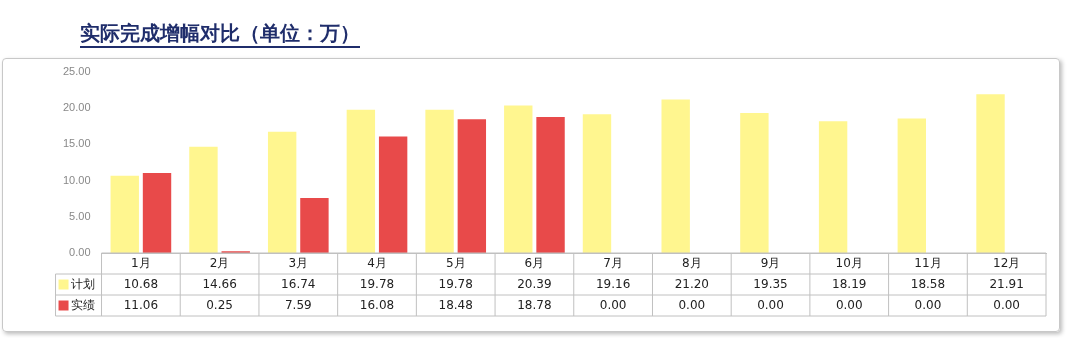 This screenshot has height=338, width=1080. Describe the element at coordinates (141, 283) in the screenshot. I see `data-label: 10.68` at that location.